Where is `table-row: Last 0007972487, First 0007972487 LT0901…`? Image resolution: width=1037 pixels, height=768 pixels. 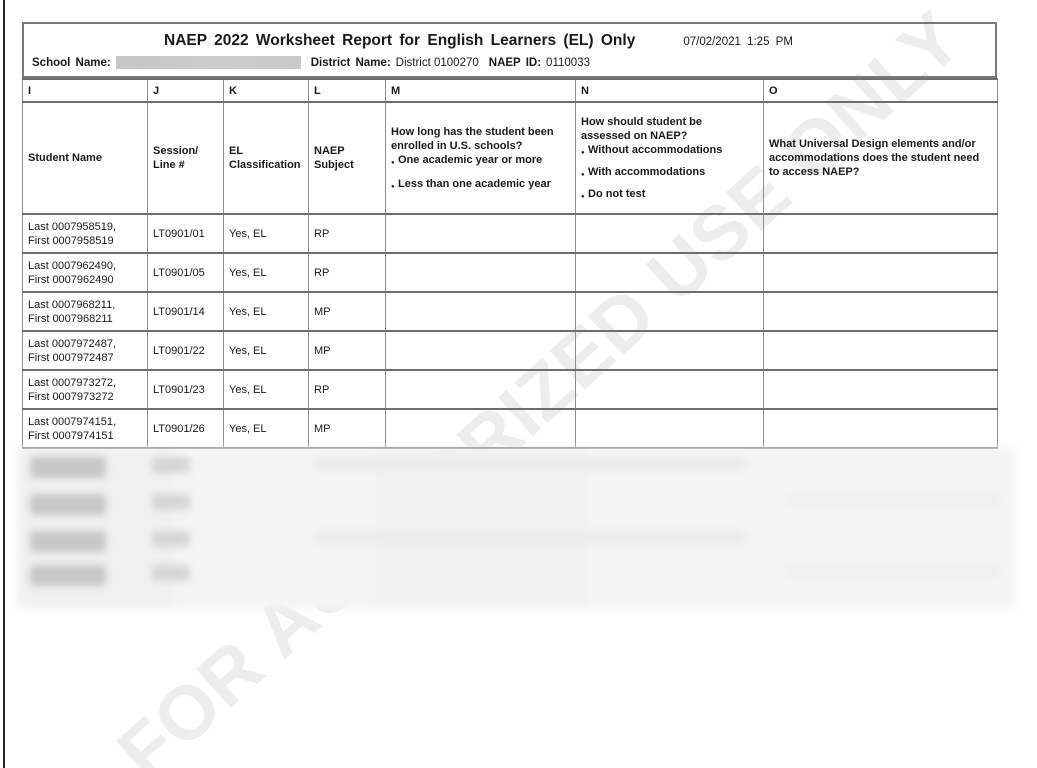 table-row: Last 0007972487, First 0007972487 LT0901… is located at coordinates (510, 350).